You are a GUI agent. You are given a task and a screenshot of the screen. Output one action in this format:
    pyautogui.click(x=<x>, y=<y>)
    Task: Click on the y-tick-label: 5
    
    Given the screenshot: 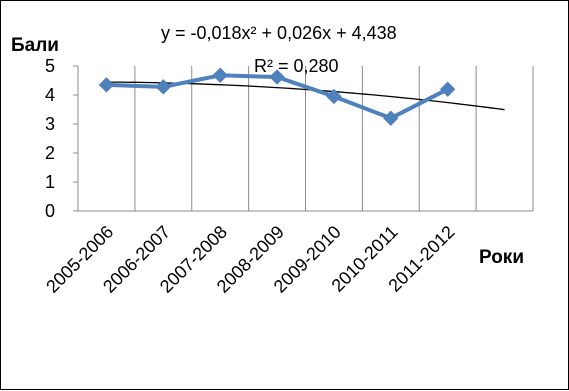 What is the action you would take?
    pyautogui.click(x=50, y=66)
    